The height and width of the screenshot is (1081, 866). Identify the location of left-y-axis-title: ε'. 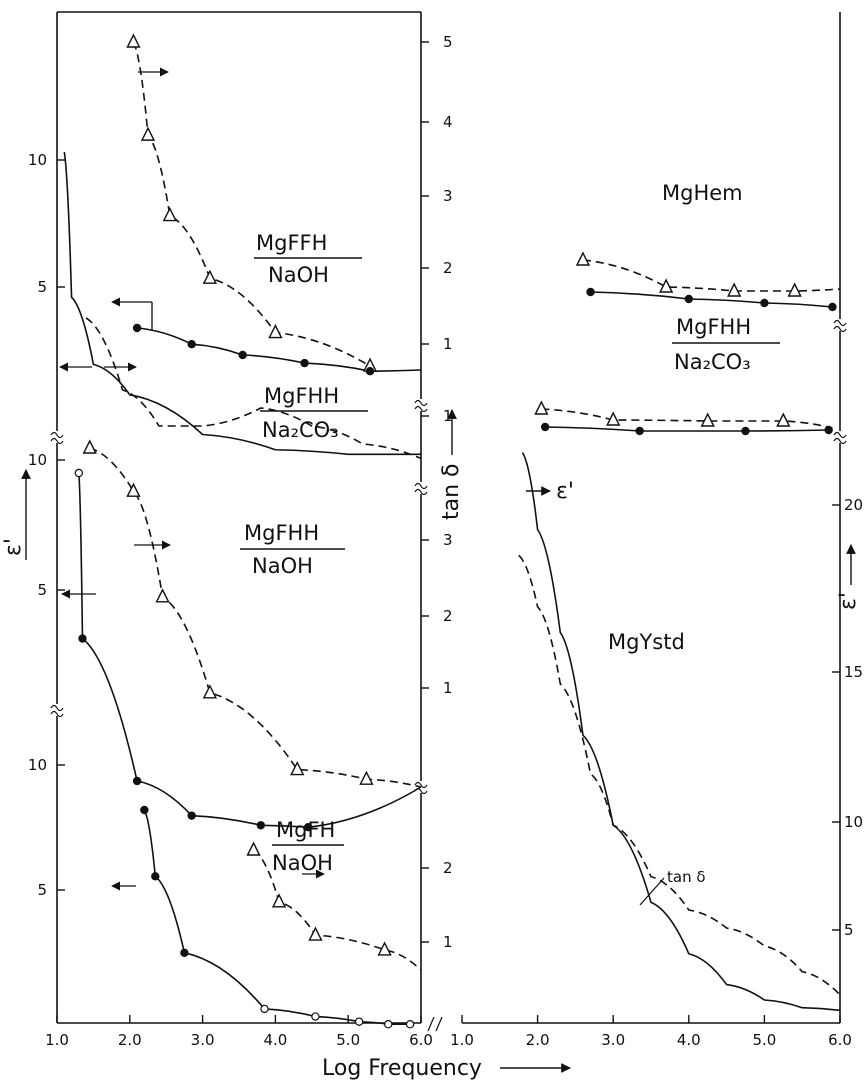
(13, 547).